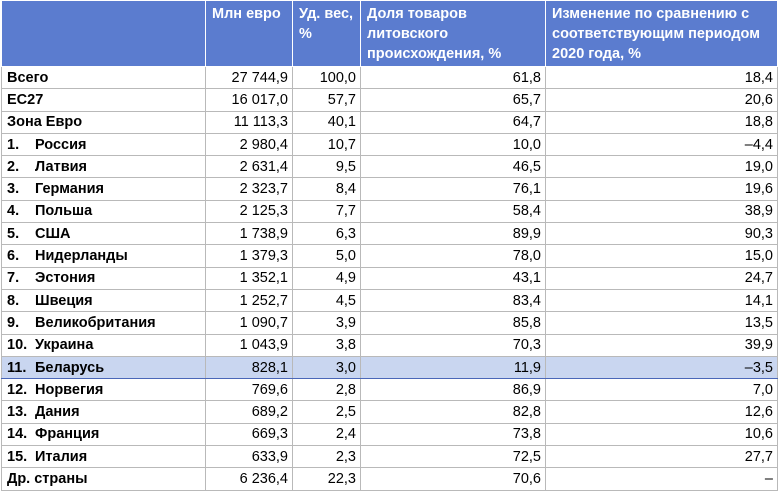 The image size is (779, 492). What do you see at coordinates (249, 34) in the screenshot?
I see `header-mln-eur: Млн евро` at bounding box center [249, 34].